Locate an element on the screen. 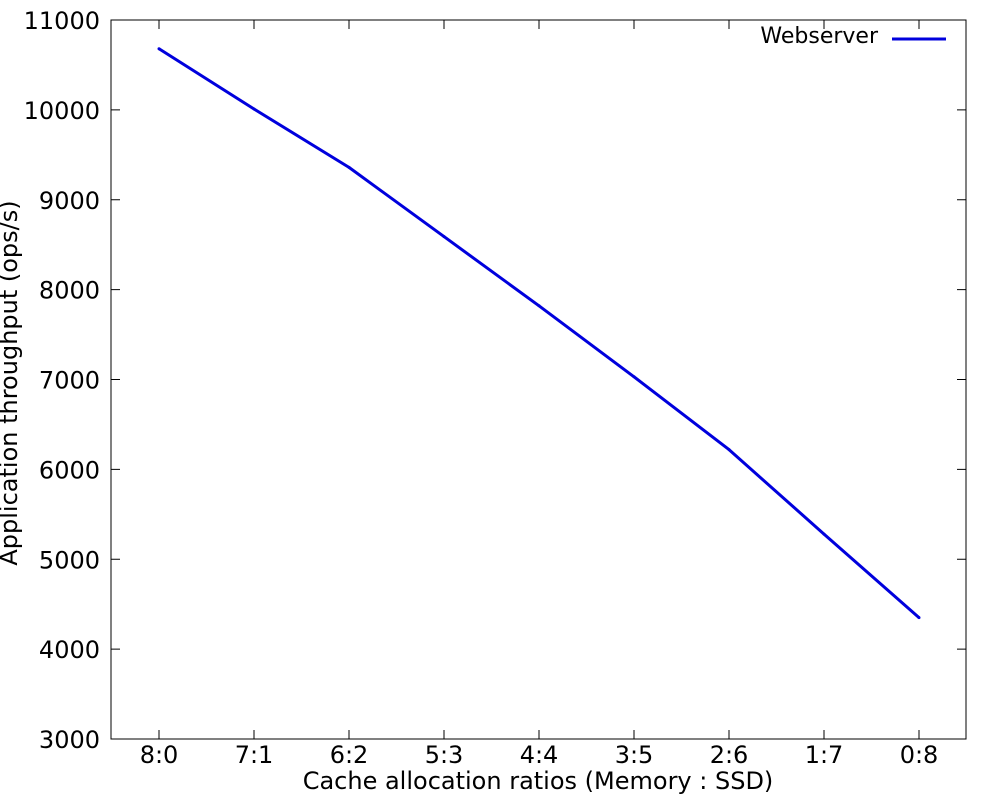 The height and width of the screenshot is (800, 1000). x-tick-label: 3:5 is located at coordinates (634, 755).